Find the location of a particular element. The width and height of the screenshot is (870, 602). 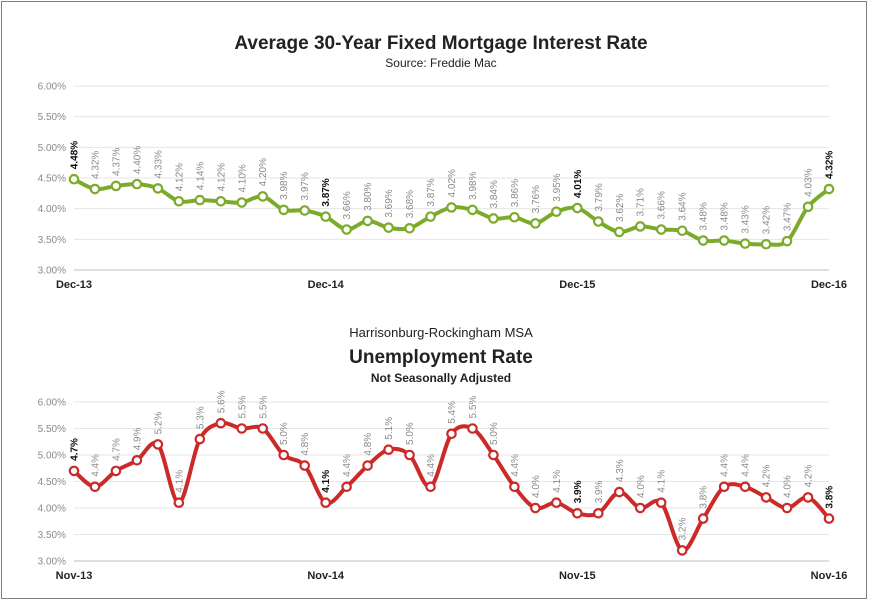

mortgage-data-label: 3.84% is located at coordinates (494, 194).